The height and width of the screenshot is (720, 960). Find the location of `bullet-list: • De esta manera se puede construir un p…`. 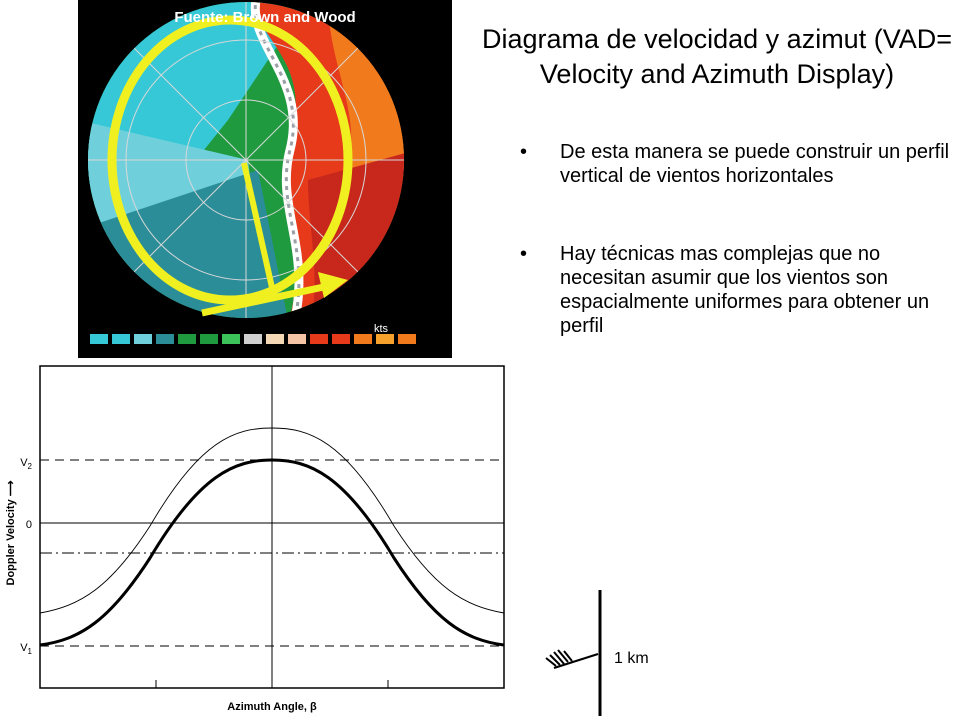

bullet-list: • De esta manera se puede construir un p… is located at coordinates (738, 239).